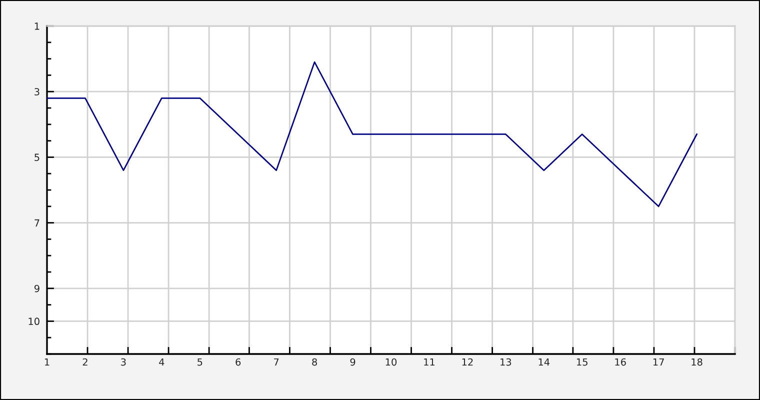 This screenshot has height=400, width=760. Describe the element at coordinates (85, 362) in the screenshot. I see `x-tick-label: 2` at that location.